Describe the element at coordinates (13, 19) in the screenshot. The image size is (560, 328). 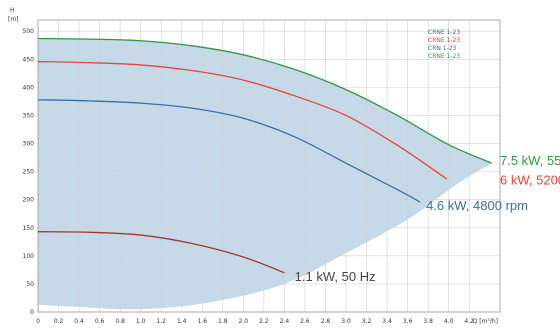
I see `y-axis-unit: [m]` at that location.